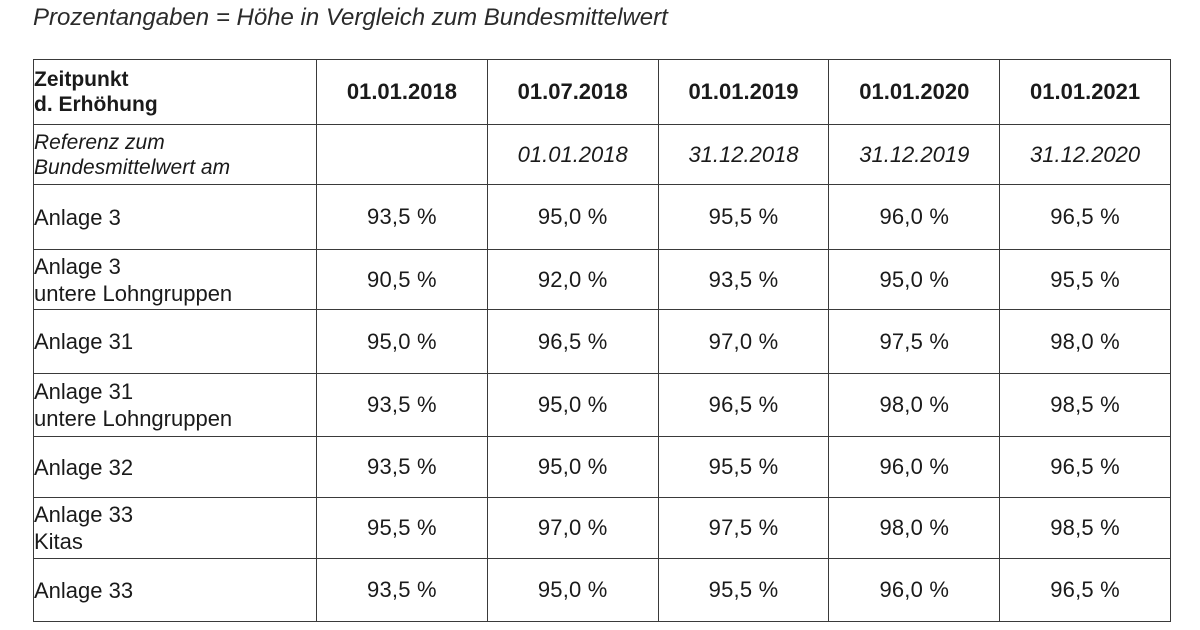  I want to click on reference-date: 31.12.2019, so click(914, 154).